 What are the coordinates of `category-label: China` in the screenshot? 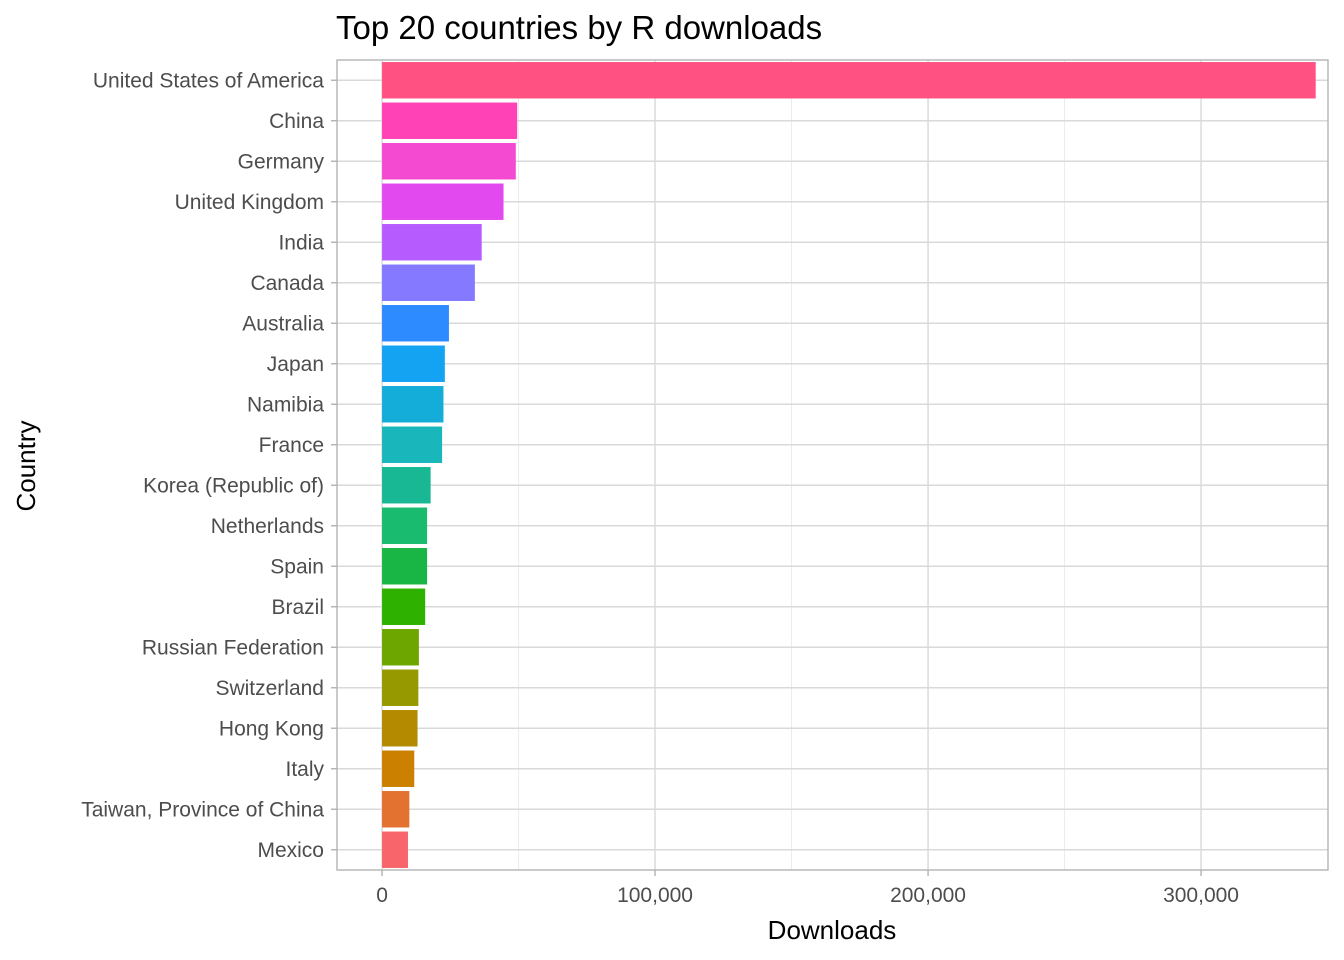 It's located at (296, 121).